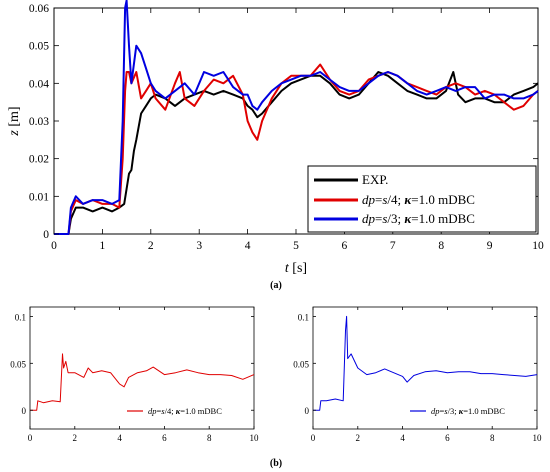 The image size is (550, 472). What do you see at coordinates (301, 364) in the screenshot?
I see `b-right-y-tick-label: 0.05` at bounding box center [301, 364].